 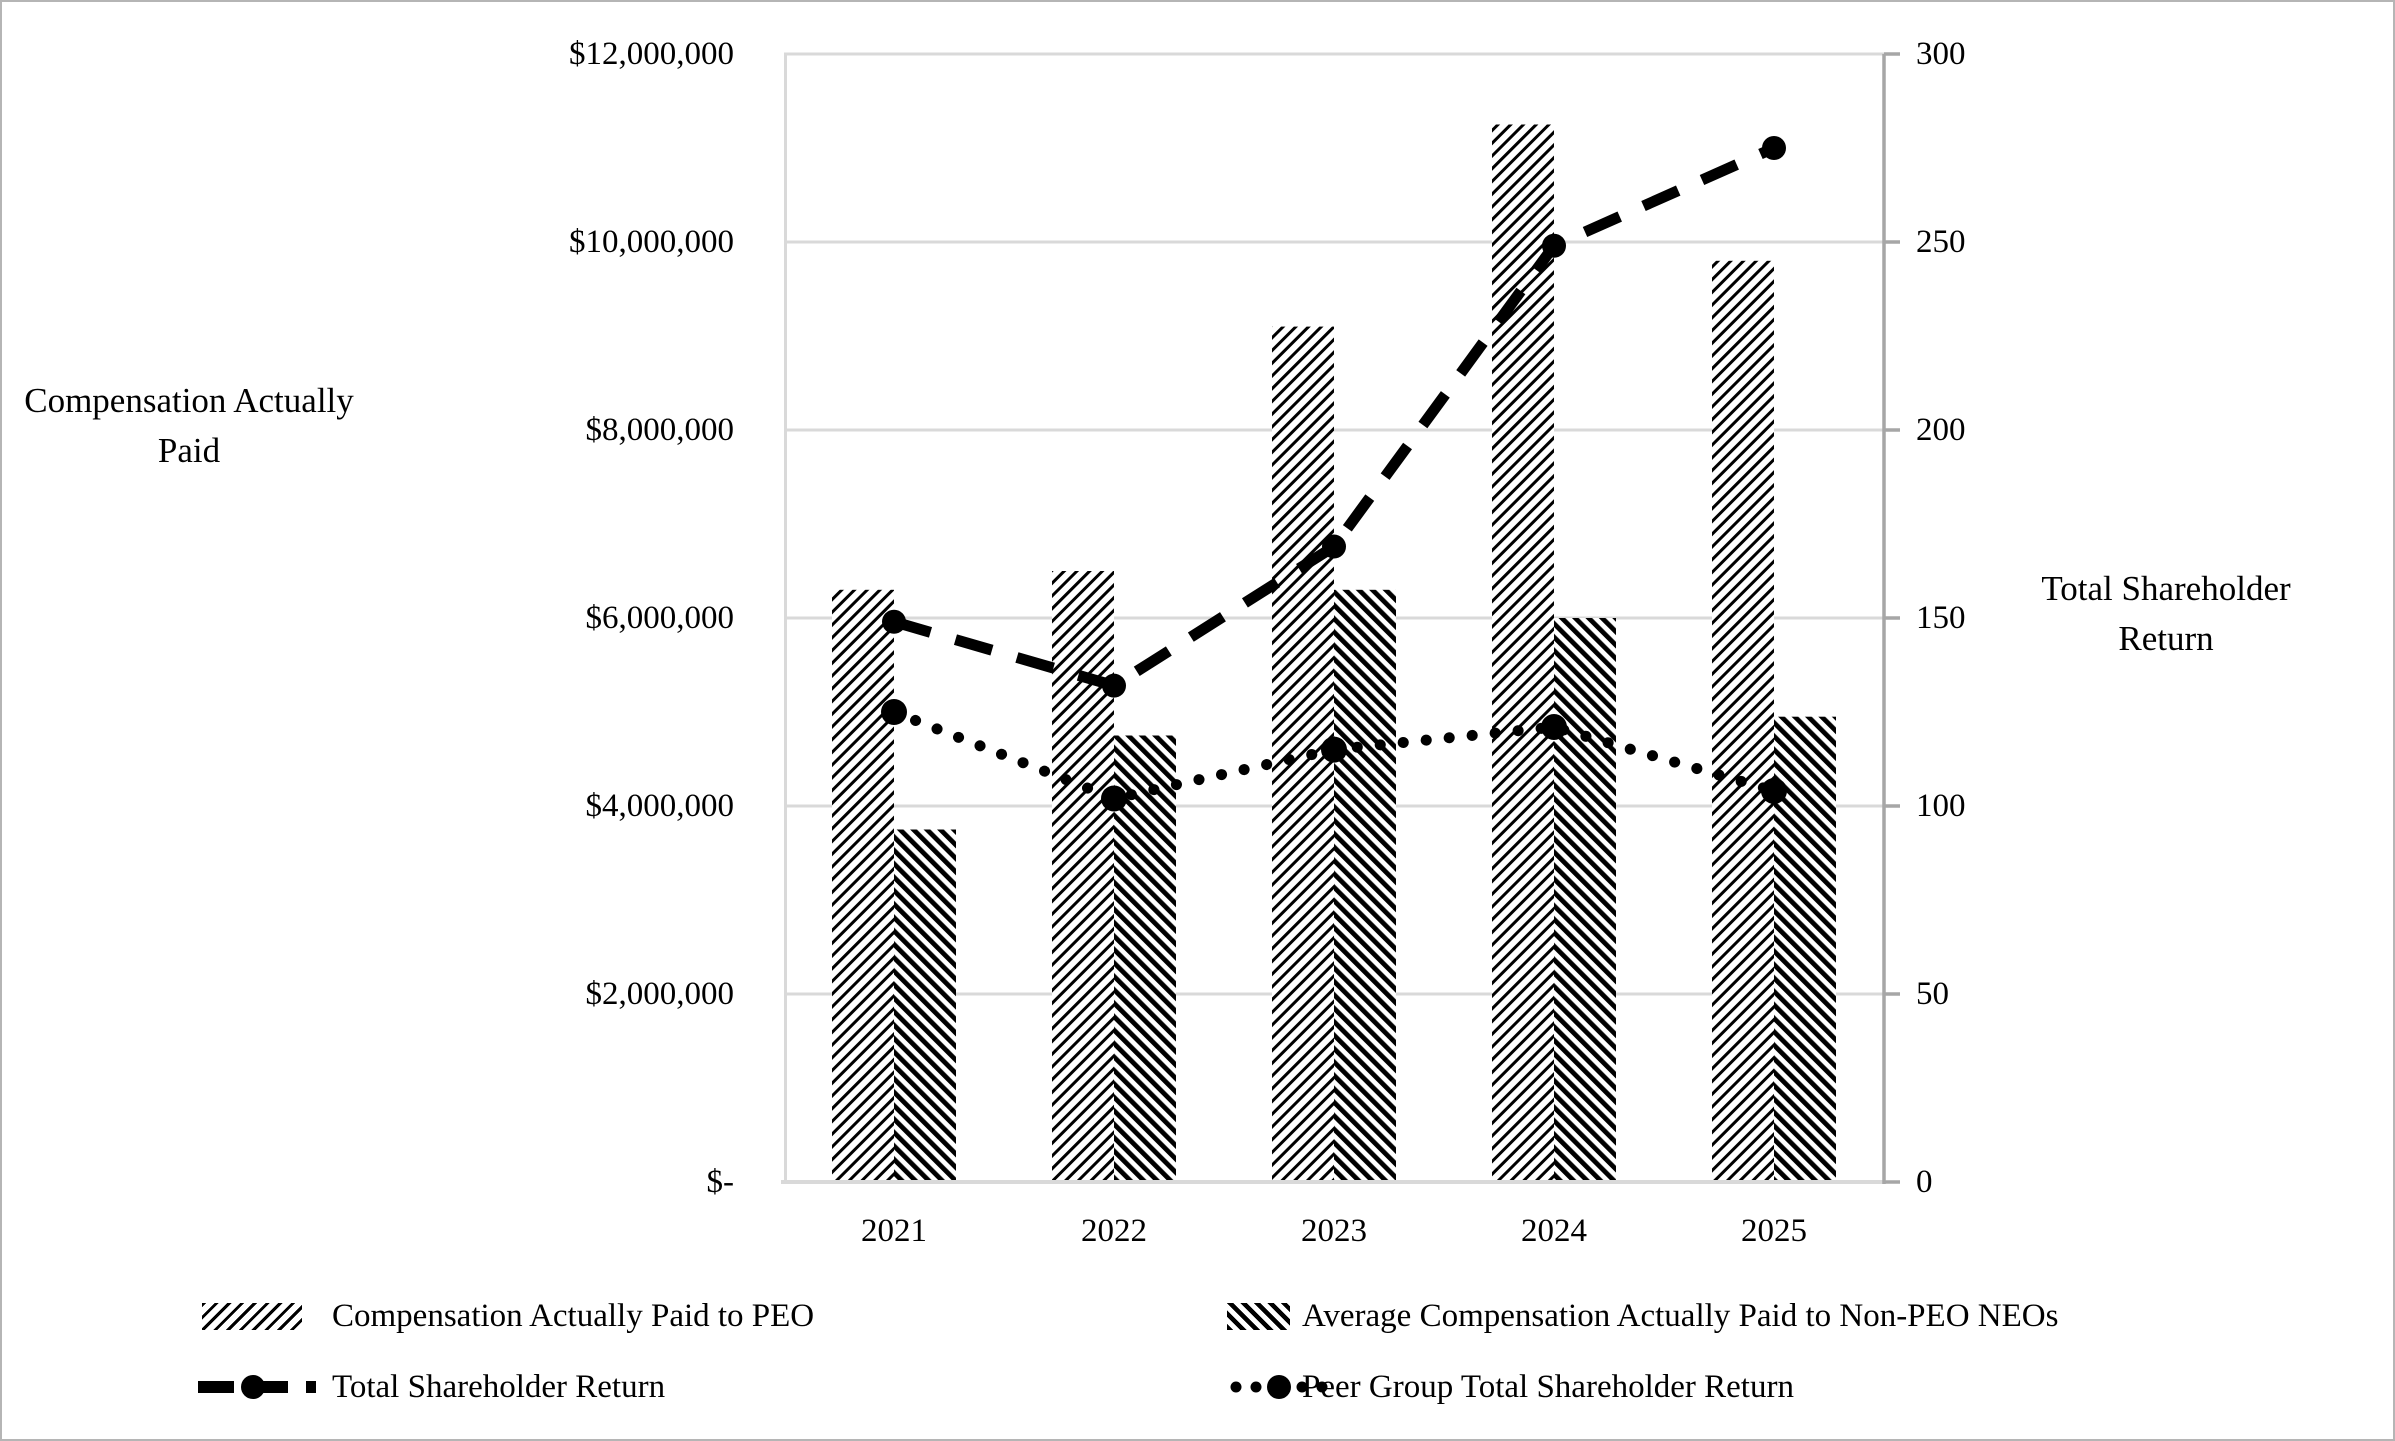 What do you see at coordinates (1334, 417) in the screenshot?
I see `tsr-line` at bounding box center [1334, 417].